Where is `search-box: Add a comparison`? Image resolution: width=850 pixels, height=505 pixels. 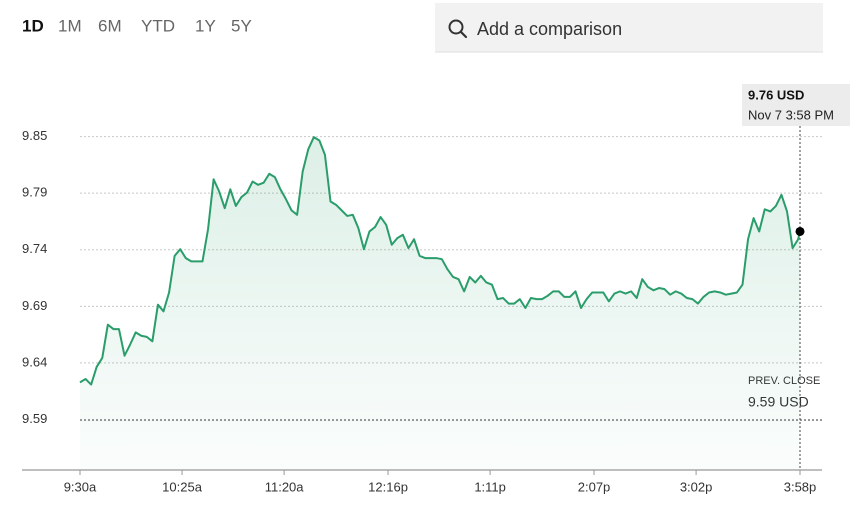
search-box: Add a comparison is located at coordinates (629, 28).